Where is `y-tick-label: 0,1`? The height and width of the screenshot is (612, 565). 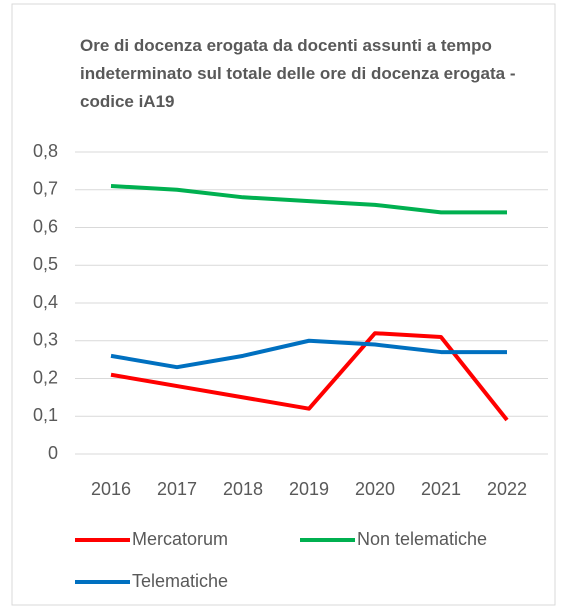 y-tick-label: 0,1 is located at coordinates (45, 415).